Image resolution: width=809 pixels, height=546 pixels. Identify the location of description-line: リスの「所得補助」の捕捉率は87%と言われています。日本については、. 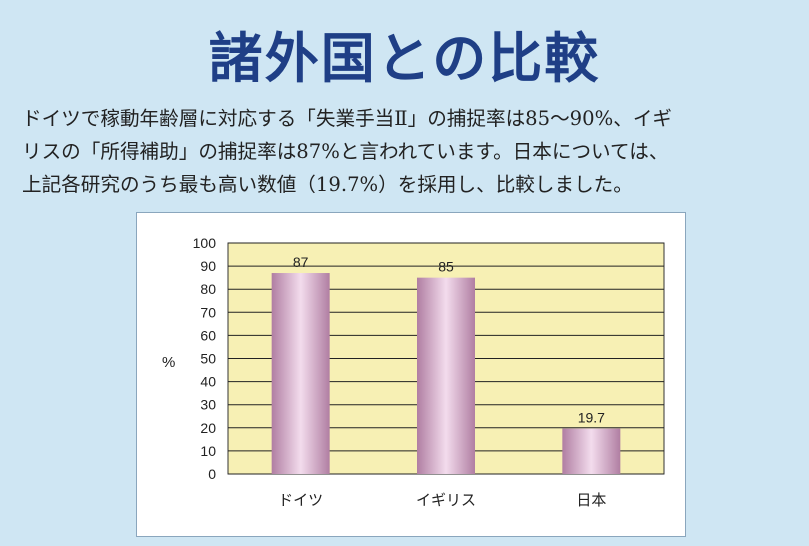
(345, 151).